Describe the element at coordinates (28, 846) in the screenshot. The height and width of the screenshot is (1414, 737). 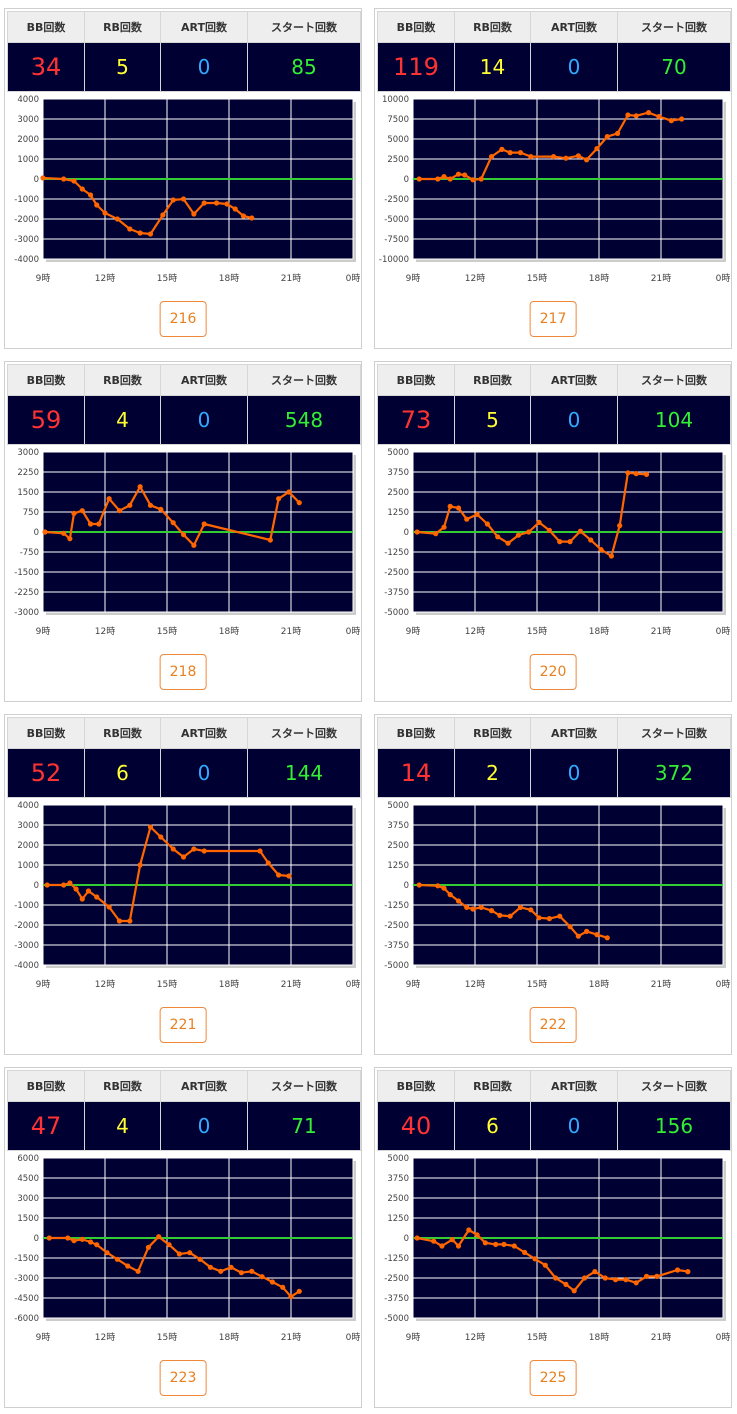
I see `y-tick-label: 2000` at that location.